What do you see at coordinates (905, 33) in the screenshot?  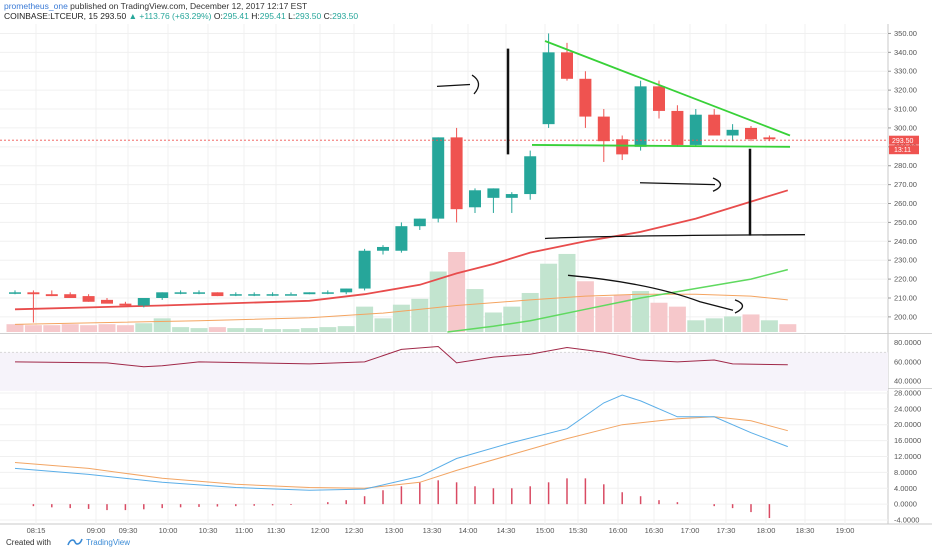 I see `y-tick-label: 350.00` at bounding box center [905, 33].